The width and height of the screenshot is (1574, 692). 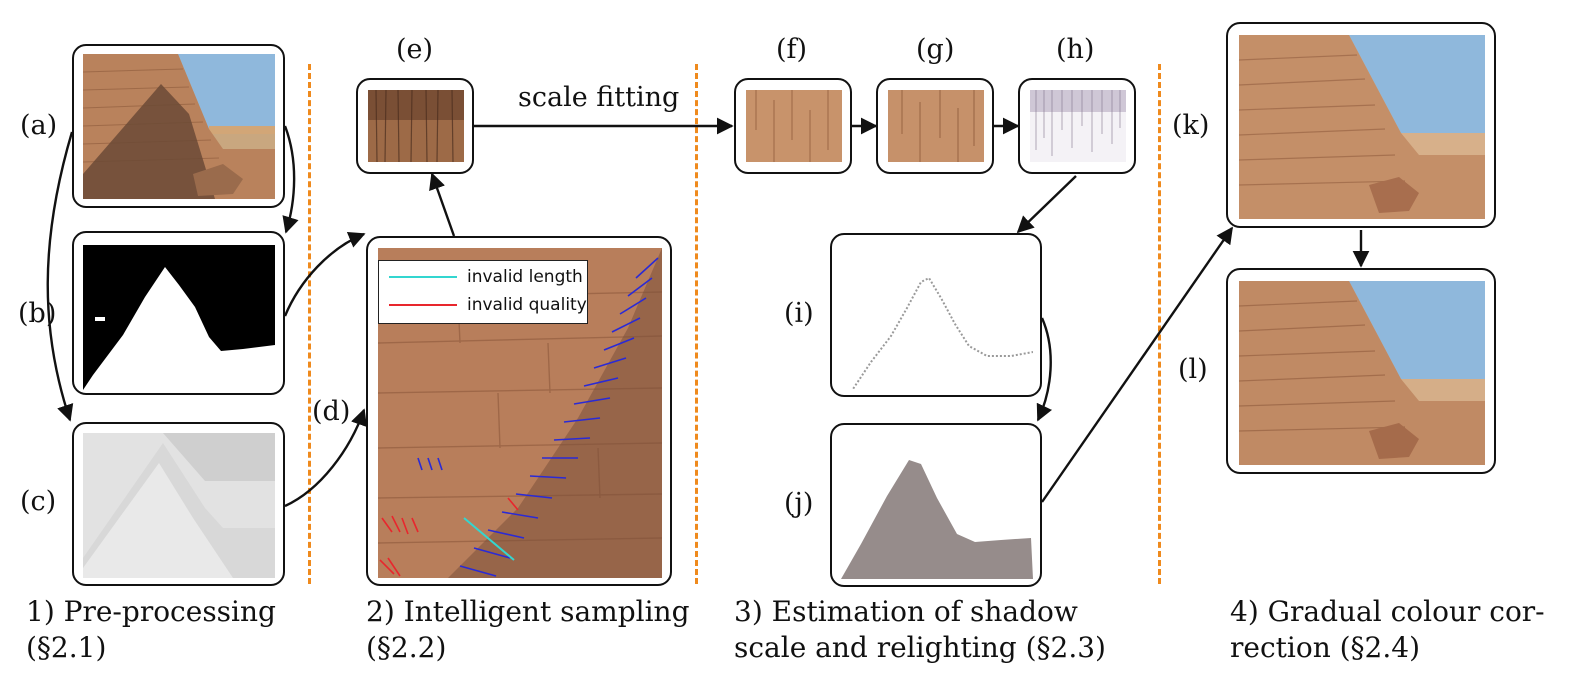 What do you see at coordinates (599, 97) in the screenshot?
I see `arrow-label-scale-fitting: scale fitting` at bounding box center [599, 97].